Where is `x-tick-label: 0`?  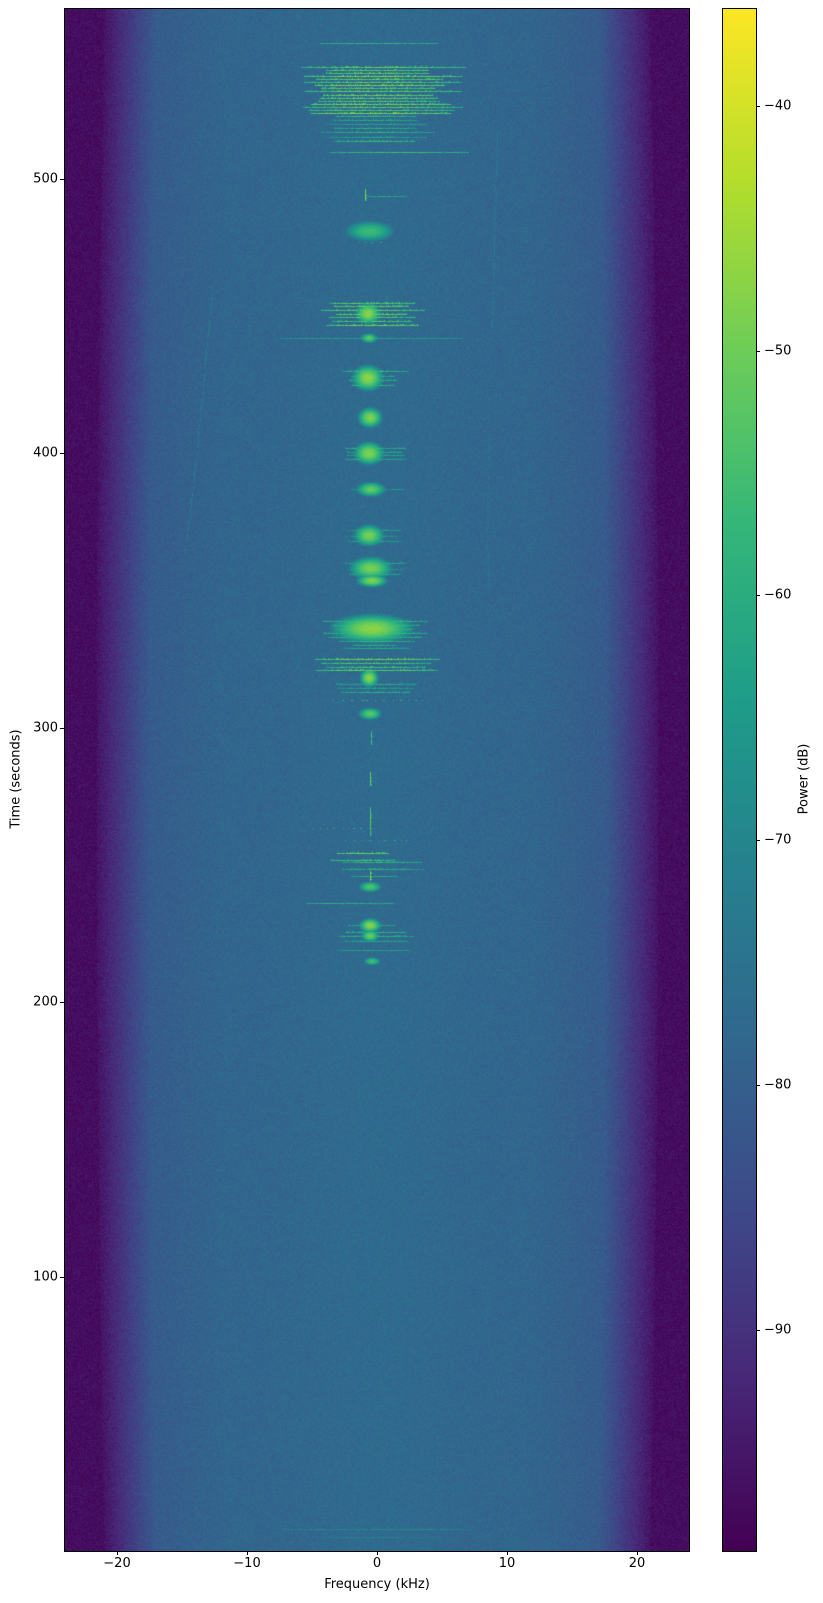
x-tick-label: 0 is located at coordinates (377, 1563).